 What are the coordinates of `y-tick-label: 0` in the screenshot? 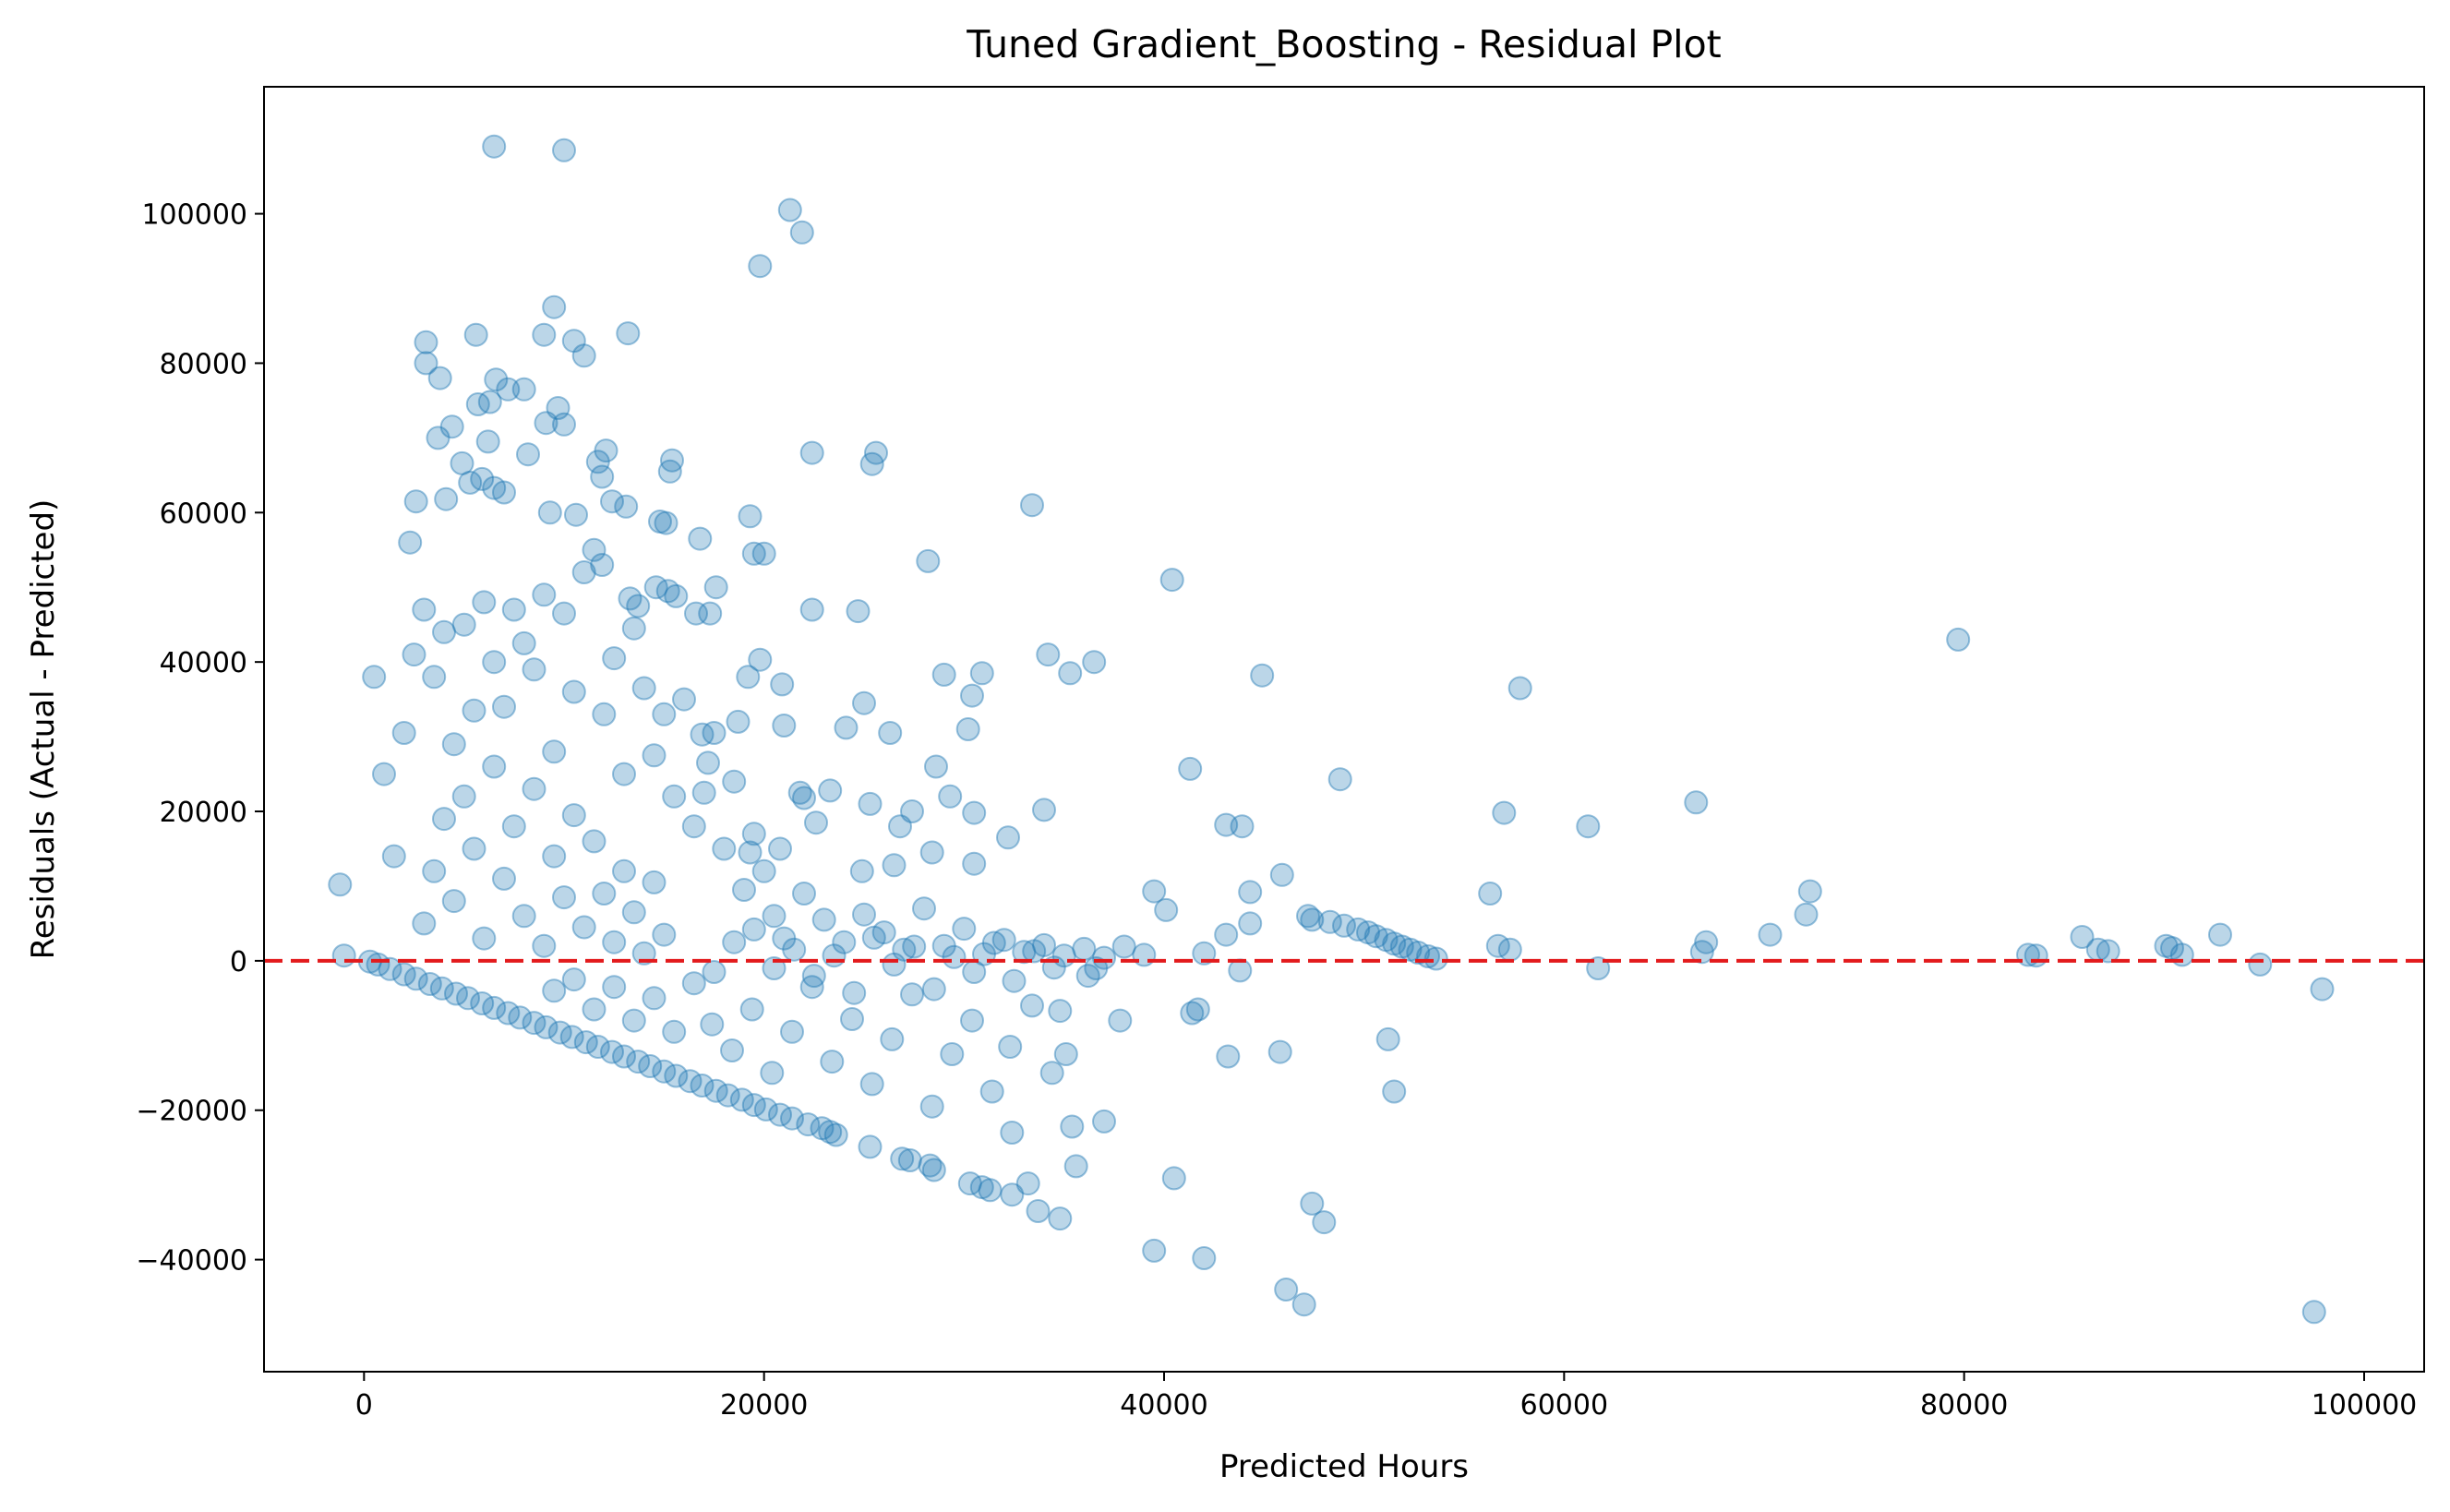 It's located at (239, 962).